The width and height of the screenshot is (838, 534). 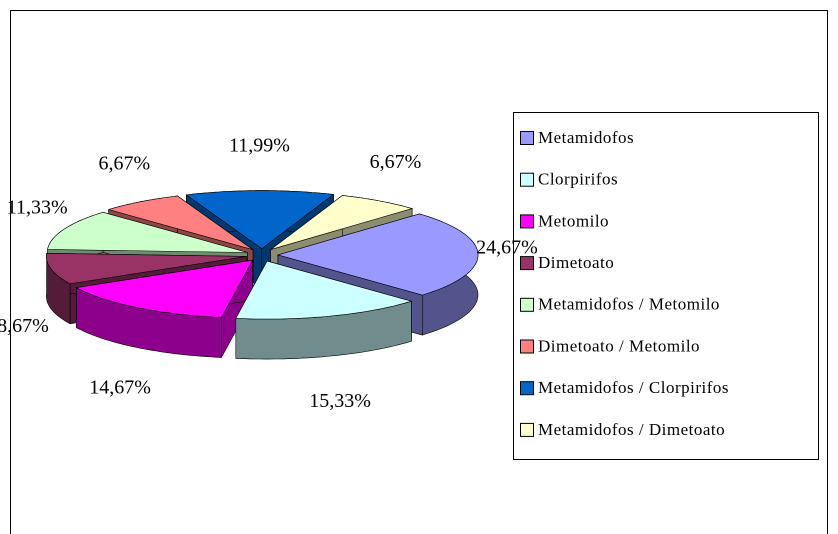 I want to click on legend-label: Dimetoato, so click(x=576, y=262).